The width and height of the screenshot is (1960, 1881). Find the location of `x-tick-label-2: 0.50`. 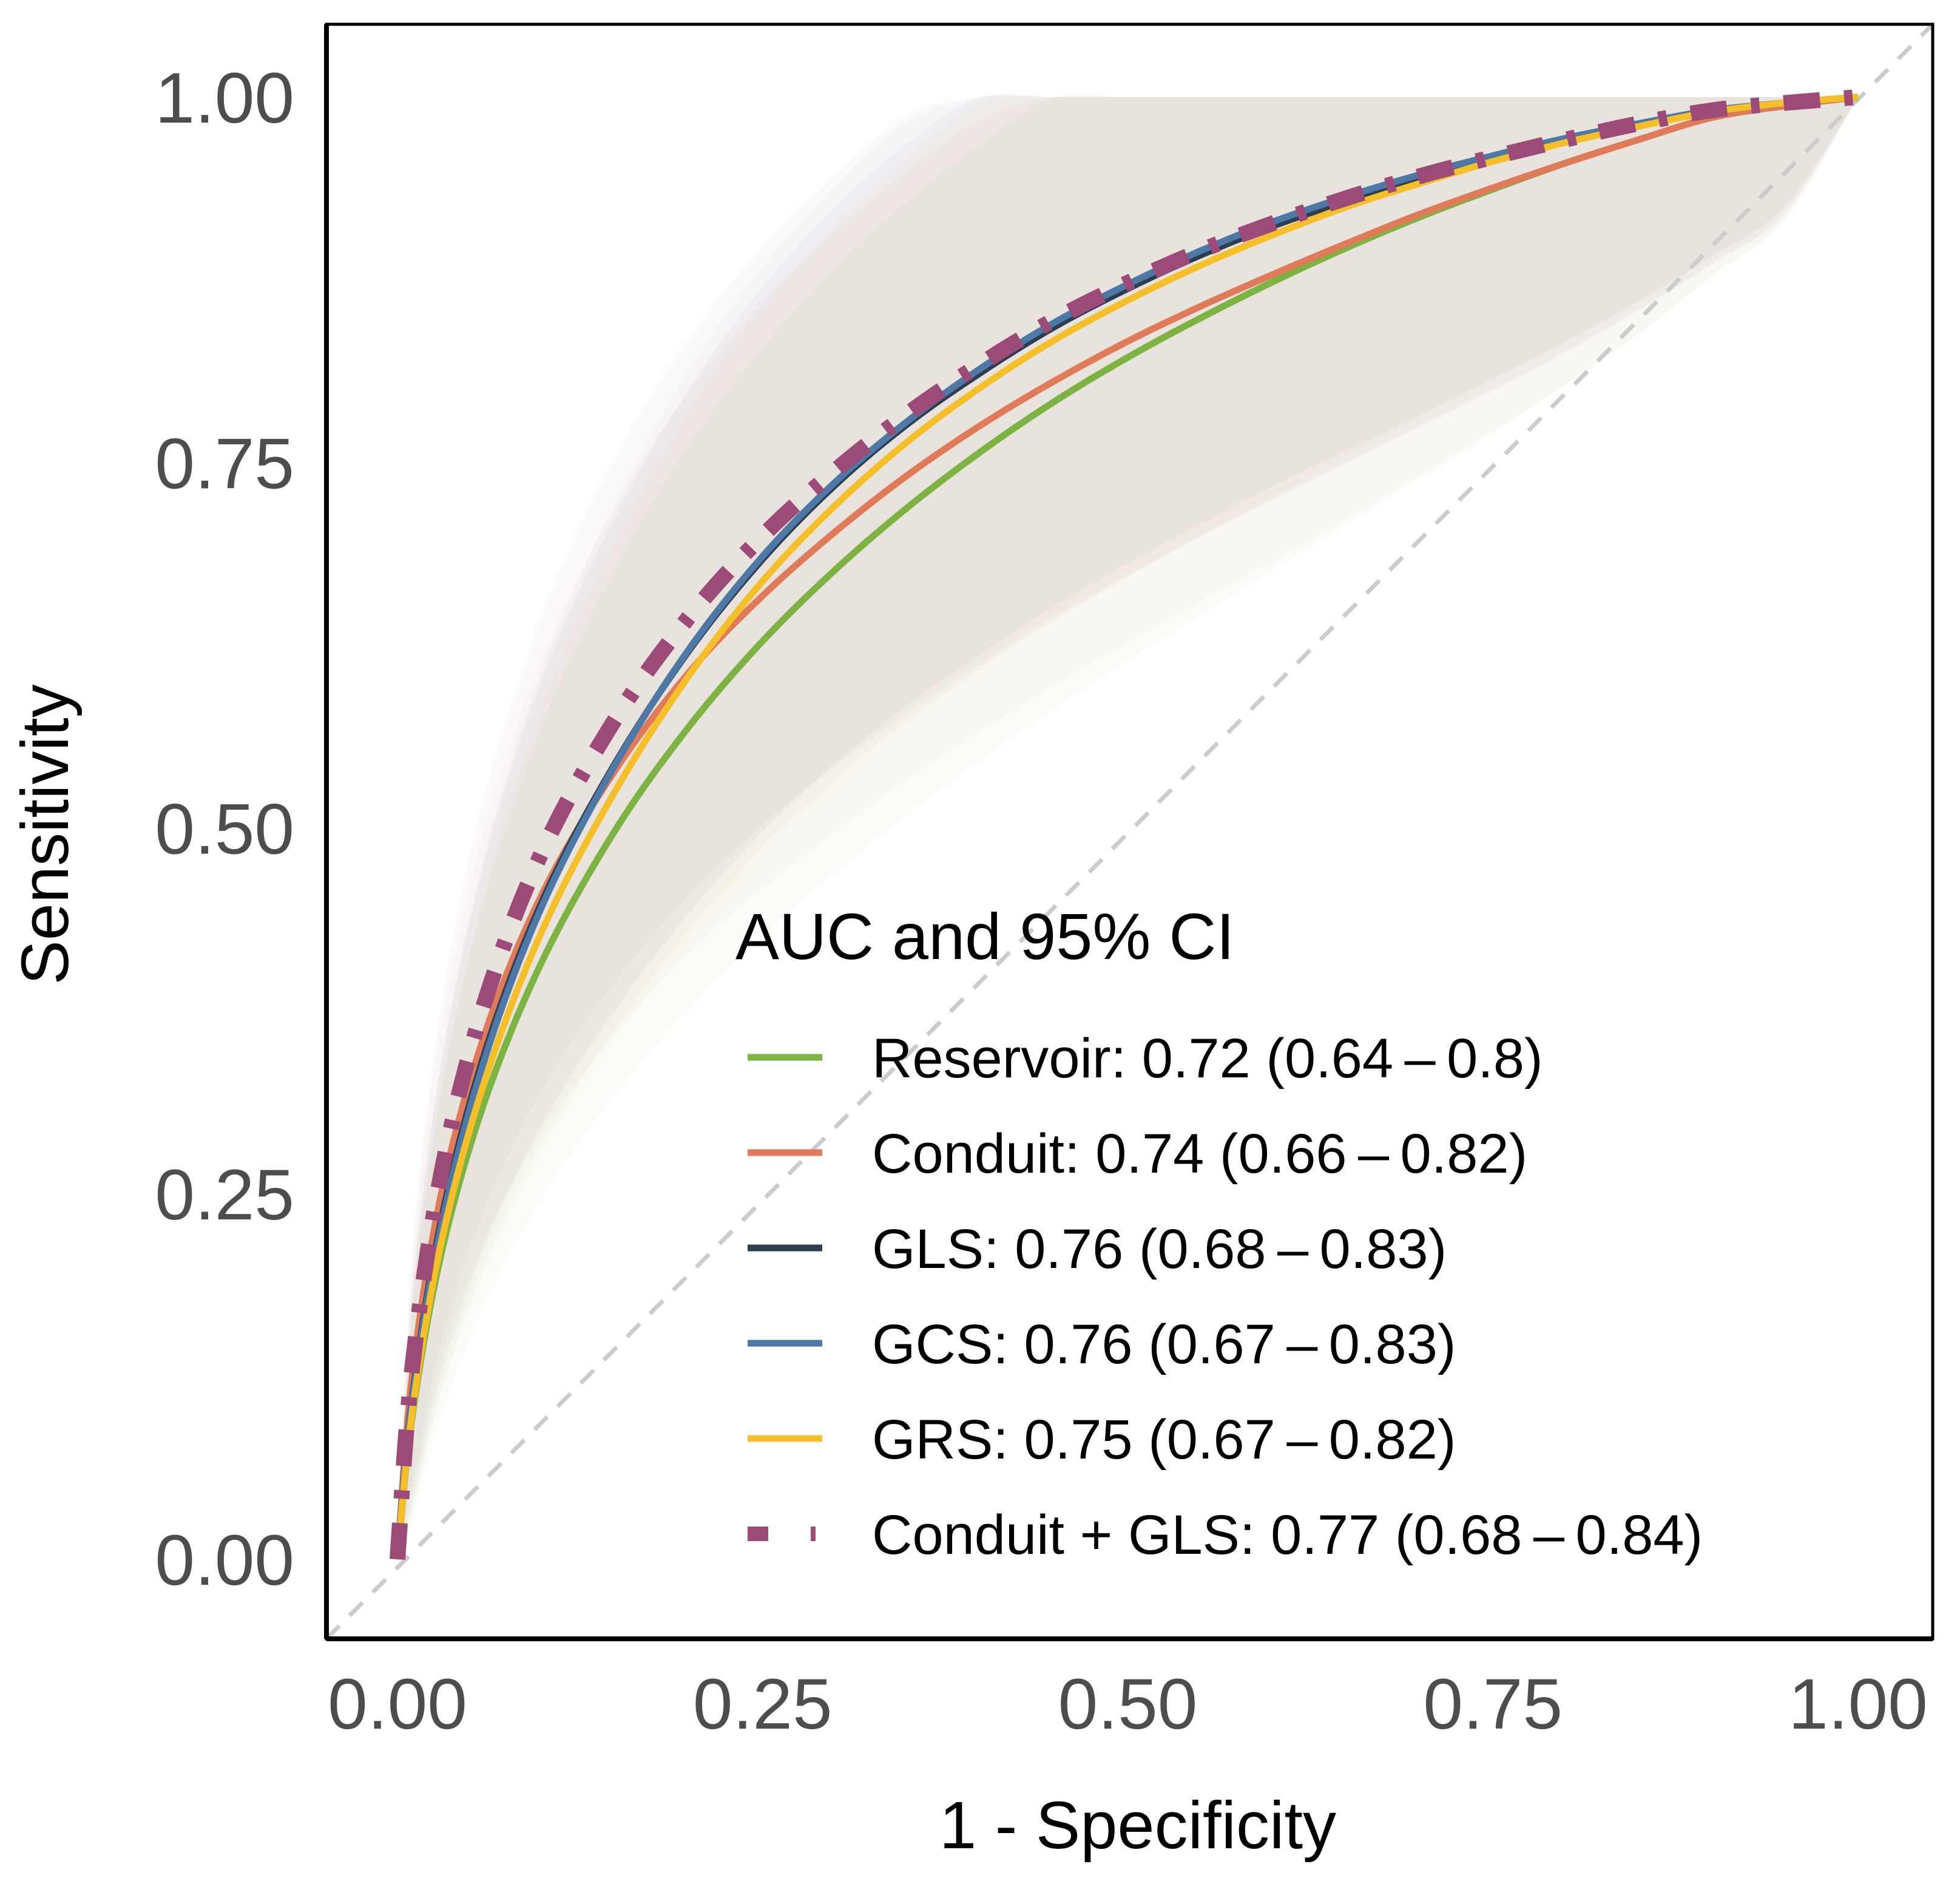

x-tick-label-2: 0.50 is located at coordinates (1128, 1704).